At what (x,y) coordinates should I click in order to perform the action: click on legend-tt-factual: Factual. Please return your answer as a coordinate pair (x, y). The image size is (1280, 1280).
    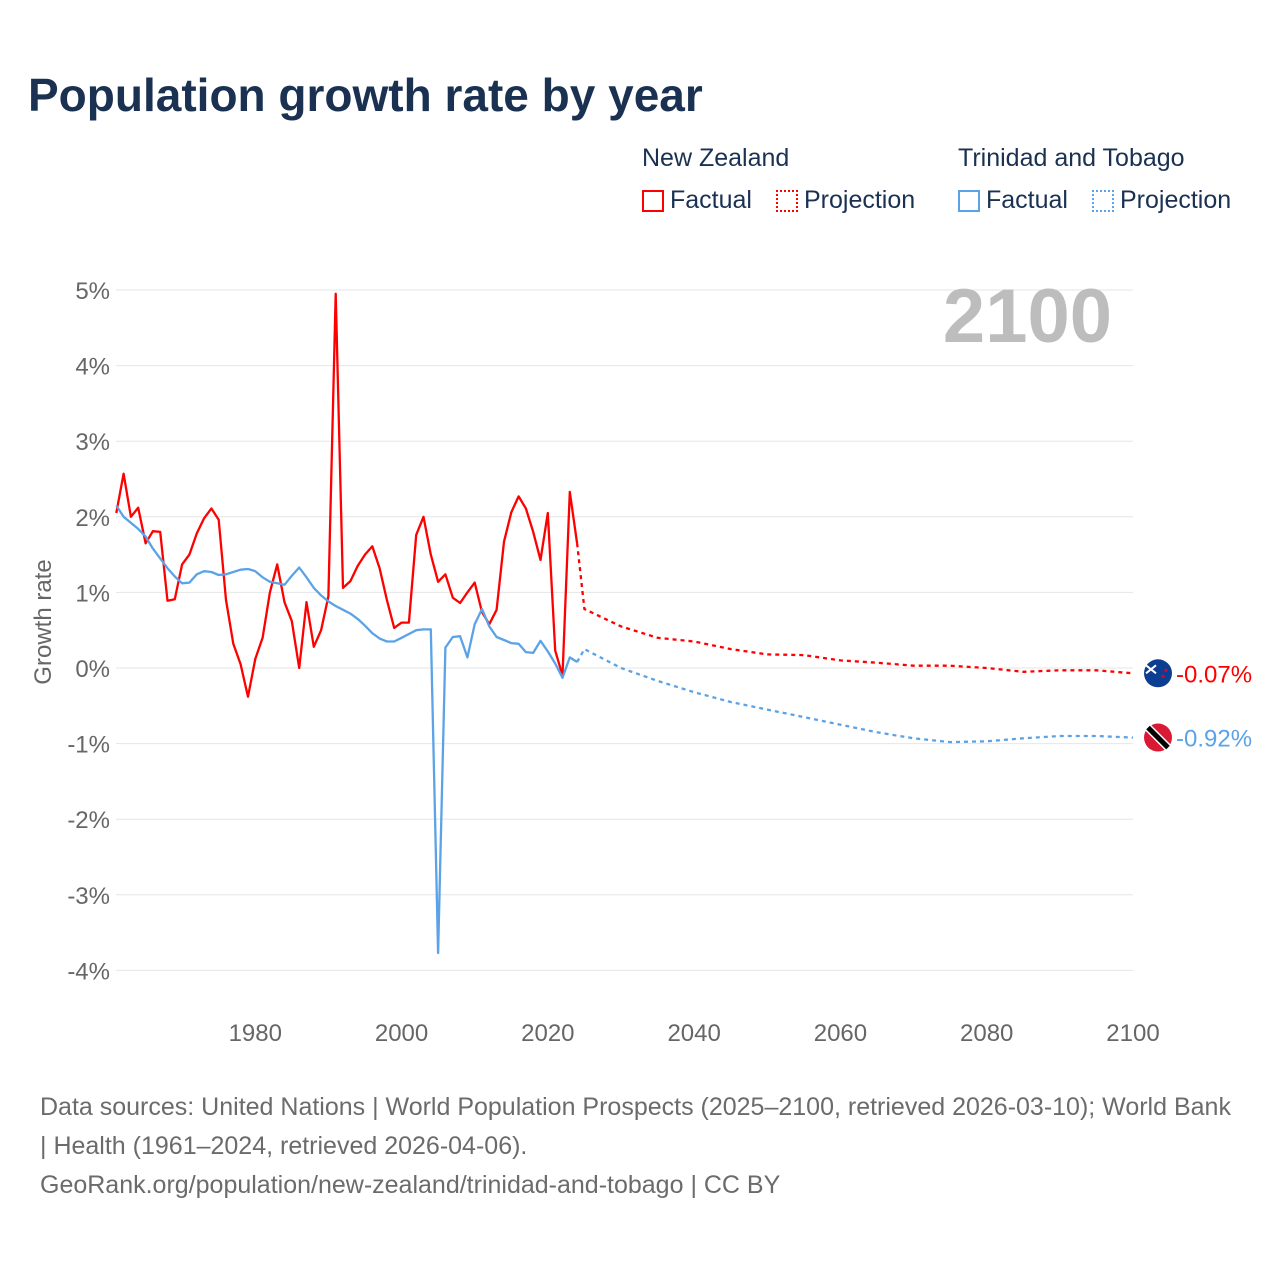
    Looking at the image, I should click on (1013, 200).